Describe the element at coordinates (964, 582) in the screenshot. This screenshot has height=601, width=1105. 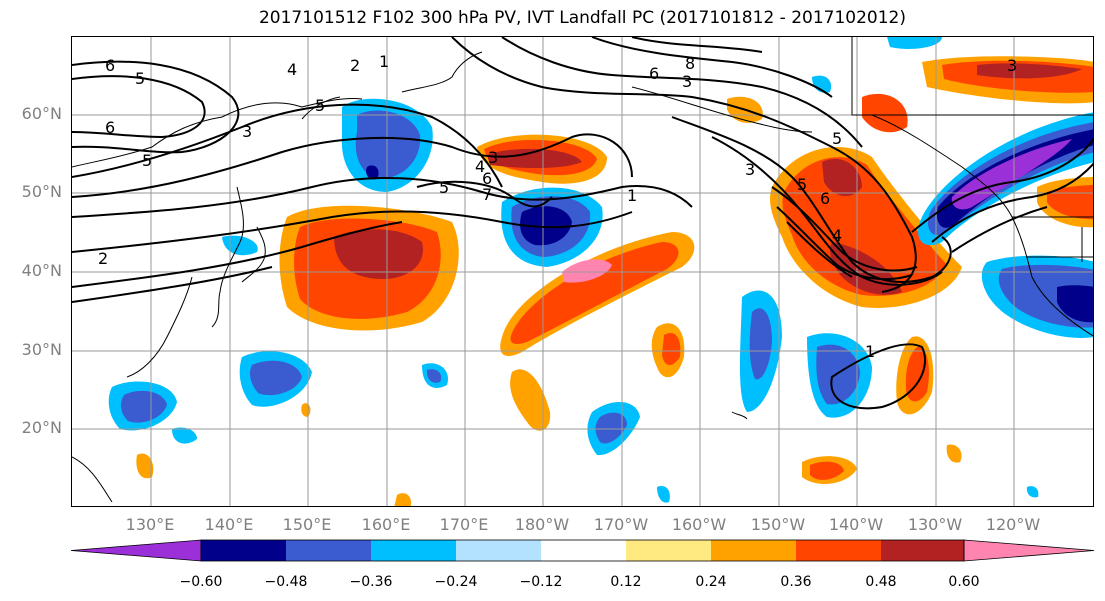
I see `colorbar-tick-label: 0.60` at that location.